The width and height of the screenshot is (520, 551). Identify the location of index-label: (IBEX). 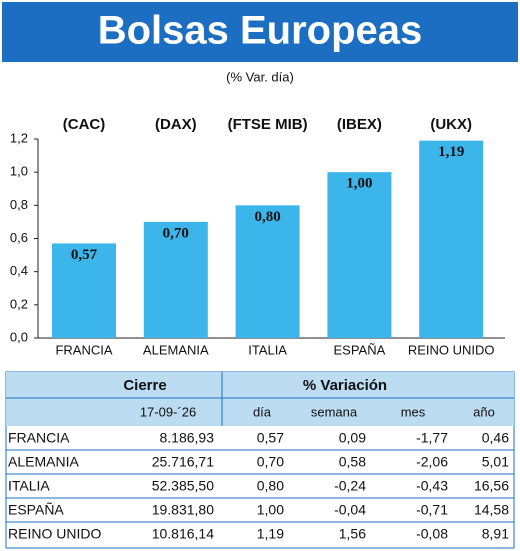
(359, 124).